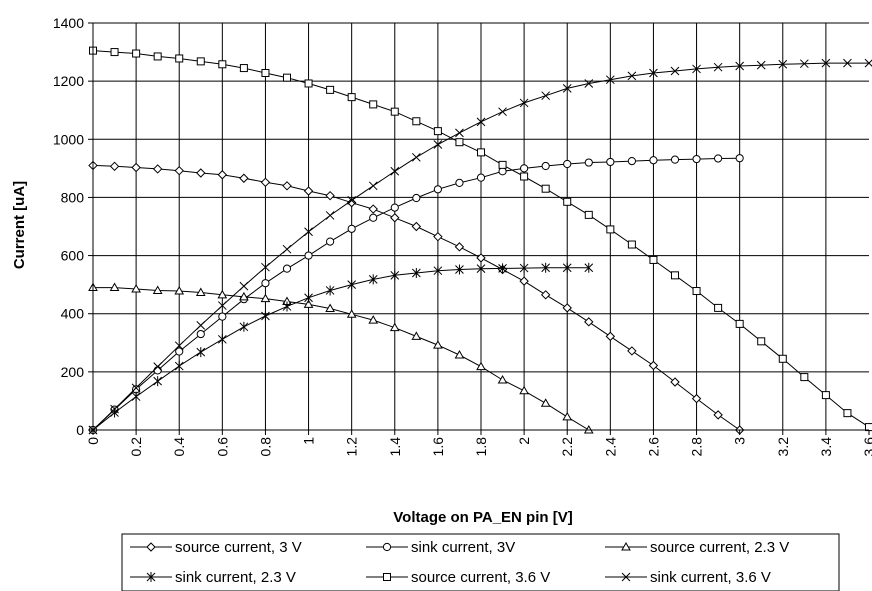 The height and width of the screenshot is (591, 872). What do you see at coordinates (80, 430) in the screenshot?
I see `y-tick-label: 0` at bounding box center [80, 430].